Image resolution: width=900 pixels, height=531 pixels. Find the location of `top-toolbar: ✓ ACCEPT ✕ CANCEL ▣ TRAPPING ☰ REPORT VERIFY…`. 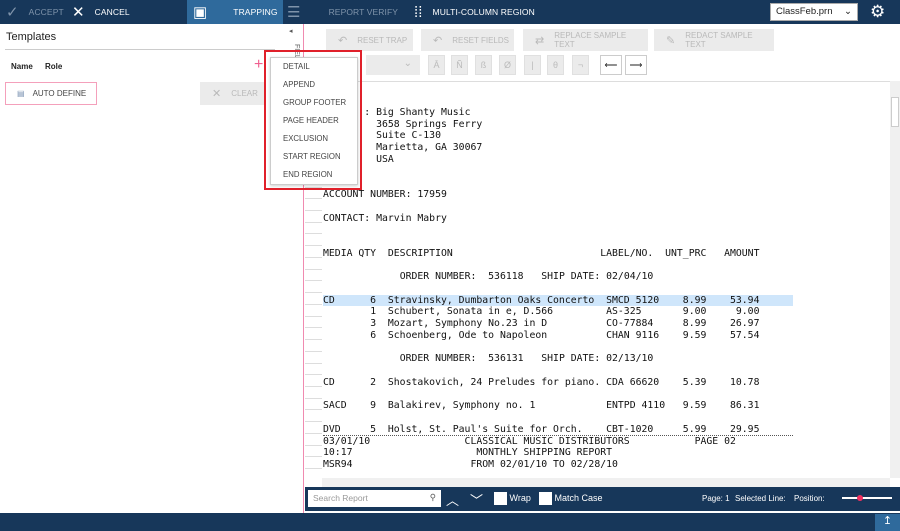

top-toolbar: ✓ ACCEPT ✕ CANCEL ▣ TRAPPING ☰ REPORT VERIFY… is located at coordinates (450, 12).